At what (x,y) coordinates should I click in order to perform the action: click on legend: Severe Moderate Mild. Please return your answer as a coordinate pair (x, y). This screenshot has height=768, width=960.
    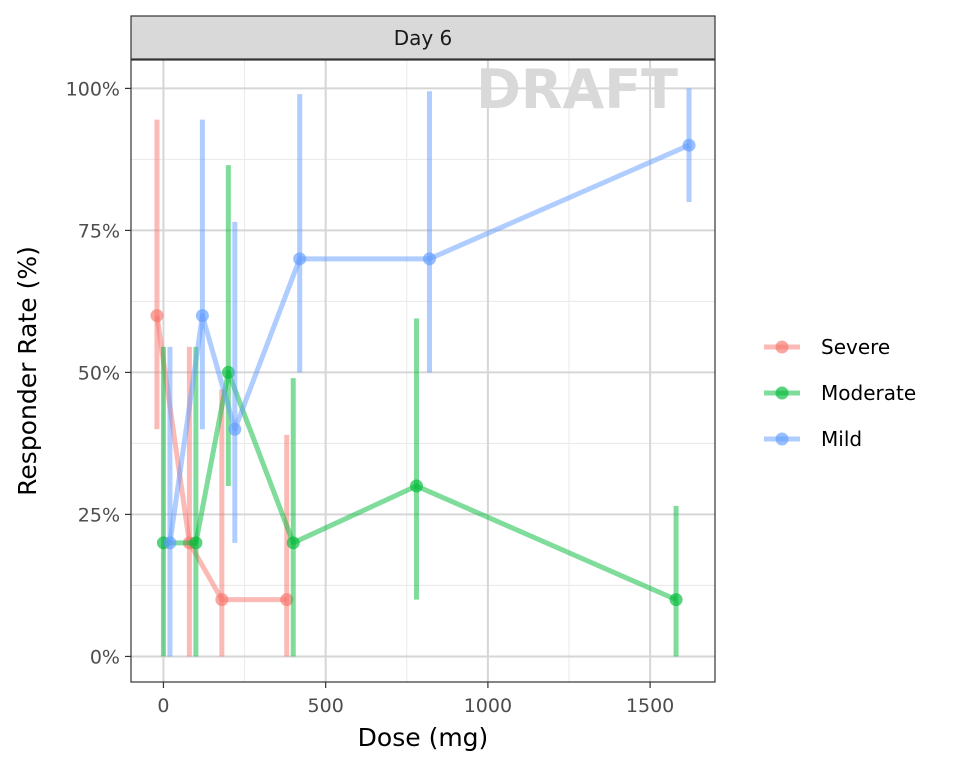
    Looking at the image, I should click on (840, 393).